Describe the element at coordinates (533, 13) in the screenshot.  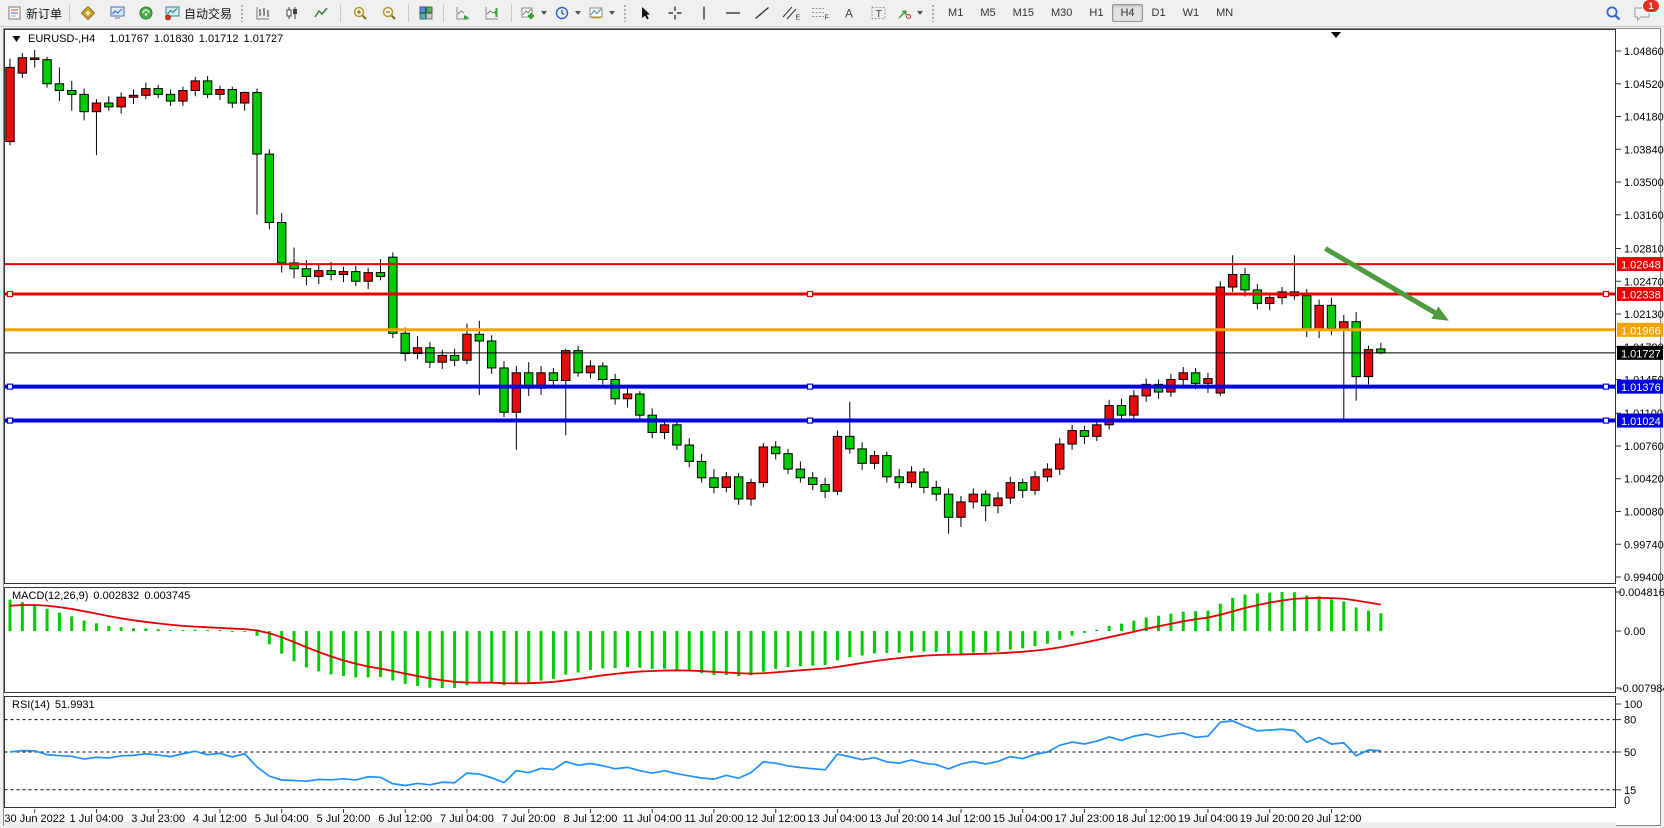
I see `indicators-button` at that location.